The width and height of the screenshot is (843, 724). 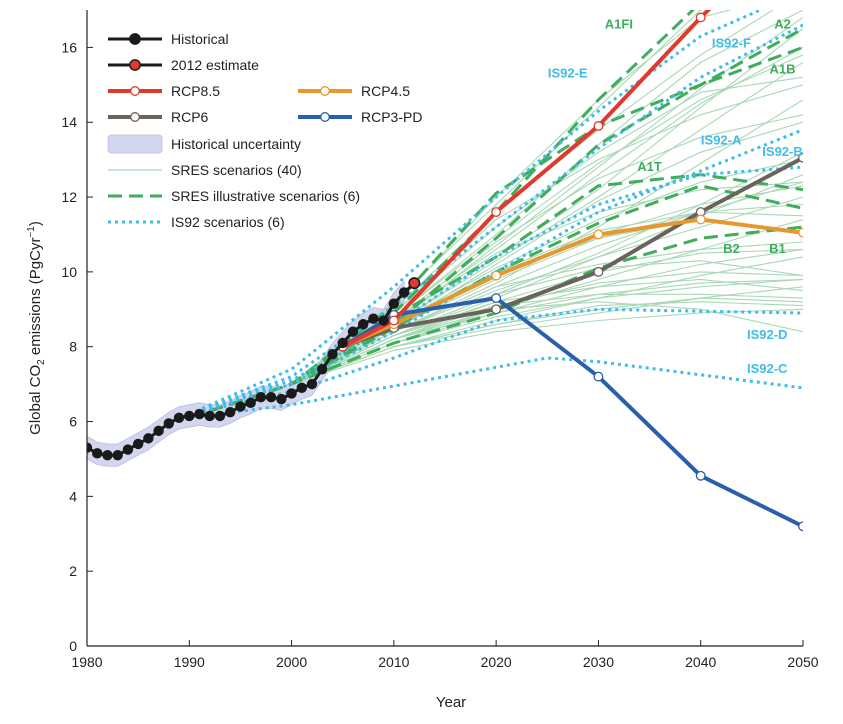 What do you see at coordinates (568, 72) in the screenshot?
I see `annotation-label: IS92-E` at bounding box center [568, 72].